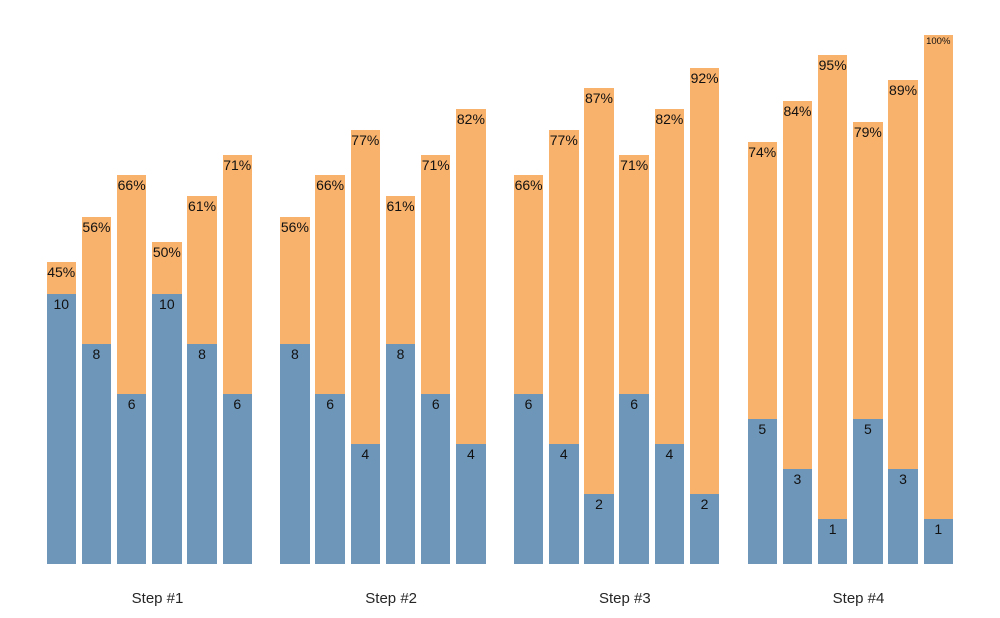 This screenshot has height=618, width=1000. Describe the element at coordinates (157, 598) in the screenshot. I see `x-axis-label: Step #1` at that location.